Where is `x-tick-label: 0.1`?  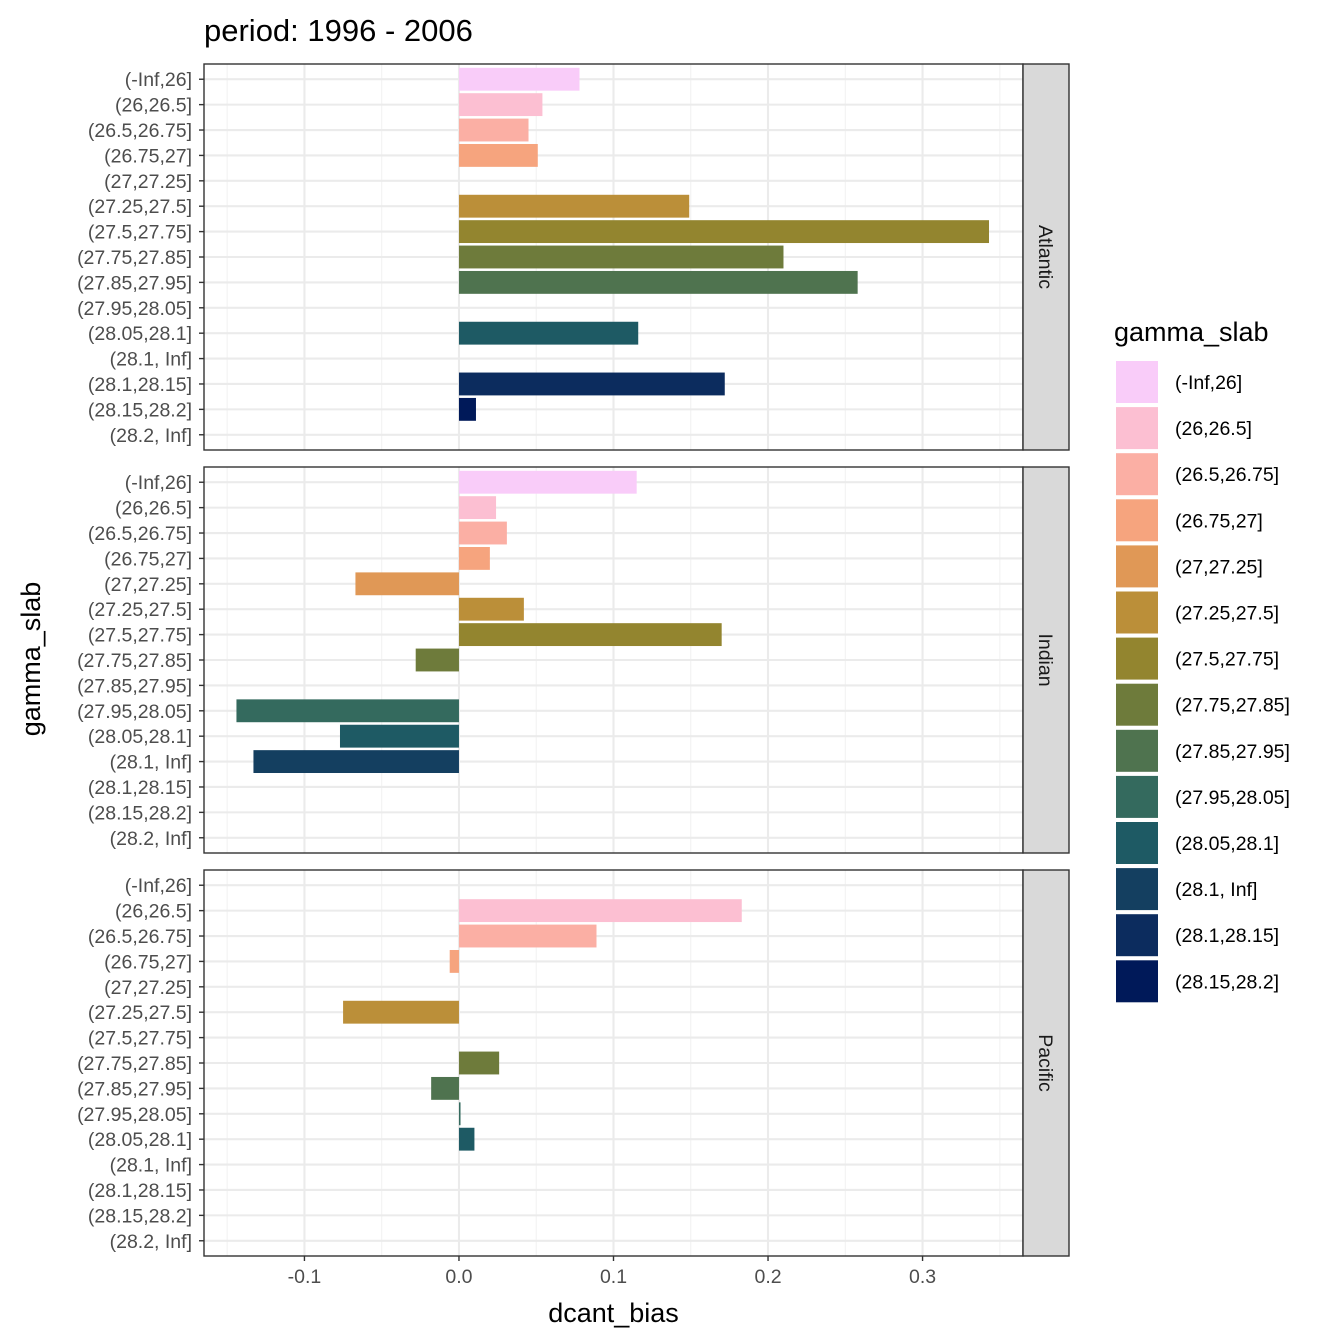
x-tick-label: 0.1 is located at coordinates (613, 1277).